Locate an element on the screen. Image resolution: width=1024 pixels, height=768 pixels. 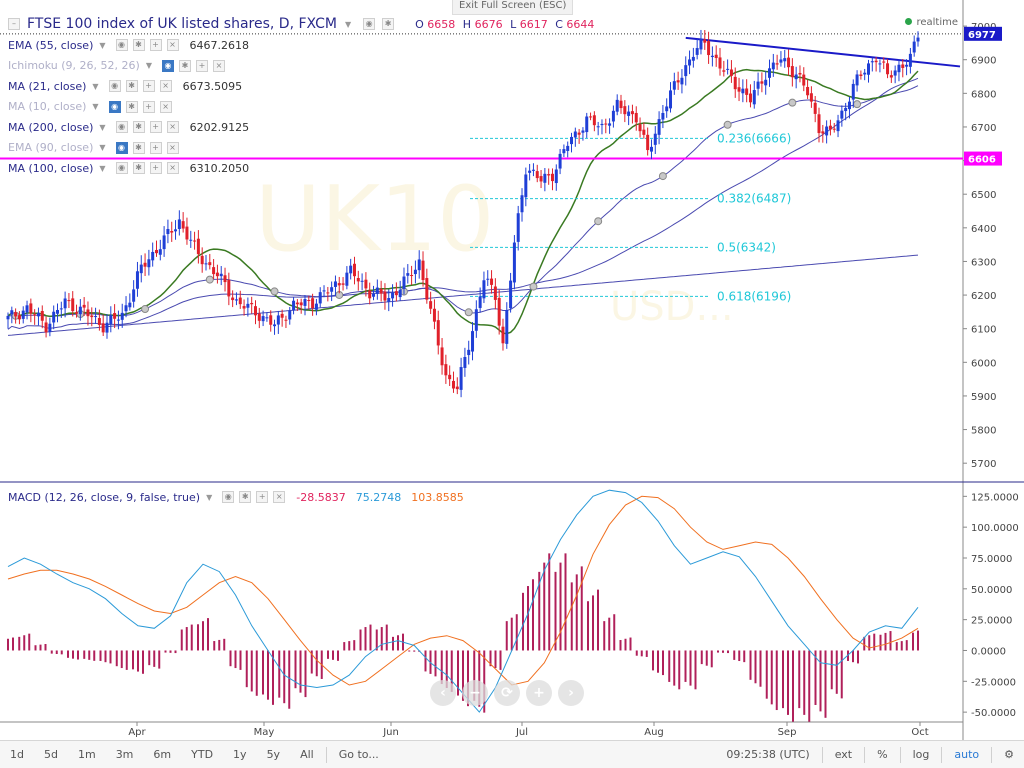
realtime-label: realtime is located at coordinates (937, 22).